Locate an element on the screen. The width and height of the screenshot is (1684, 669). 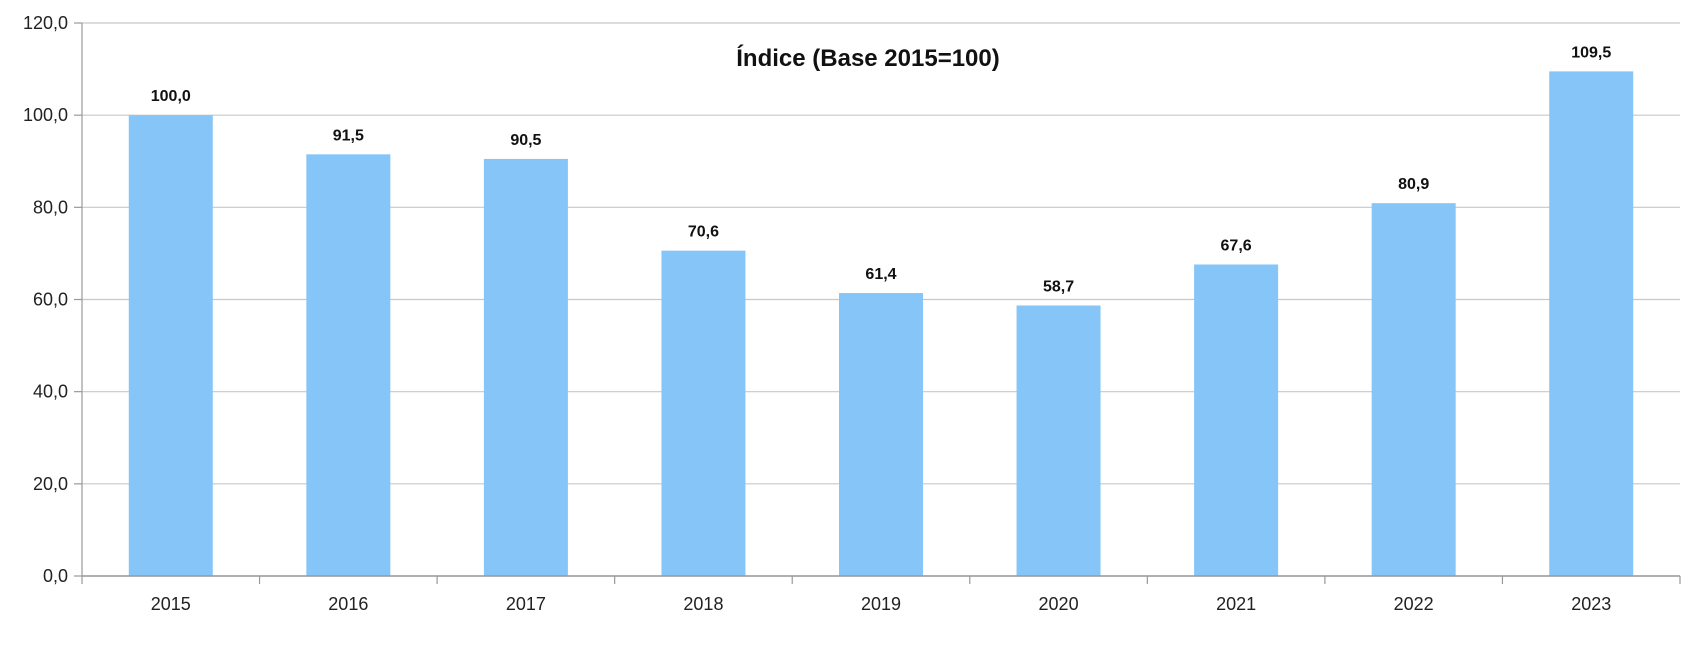
data-label-2017: 90,5 is located at coordinates (525, 140).